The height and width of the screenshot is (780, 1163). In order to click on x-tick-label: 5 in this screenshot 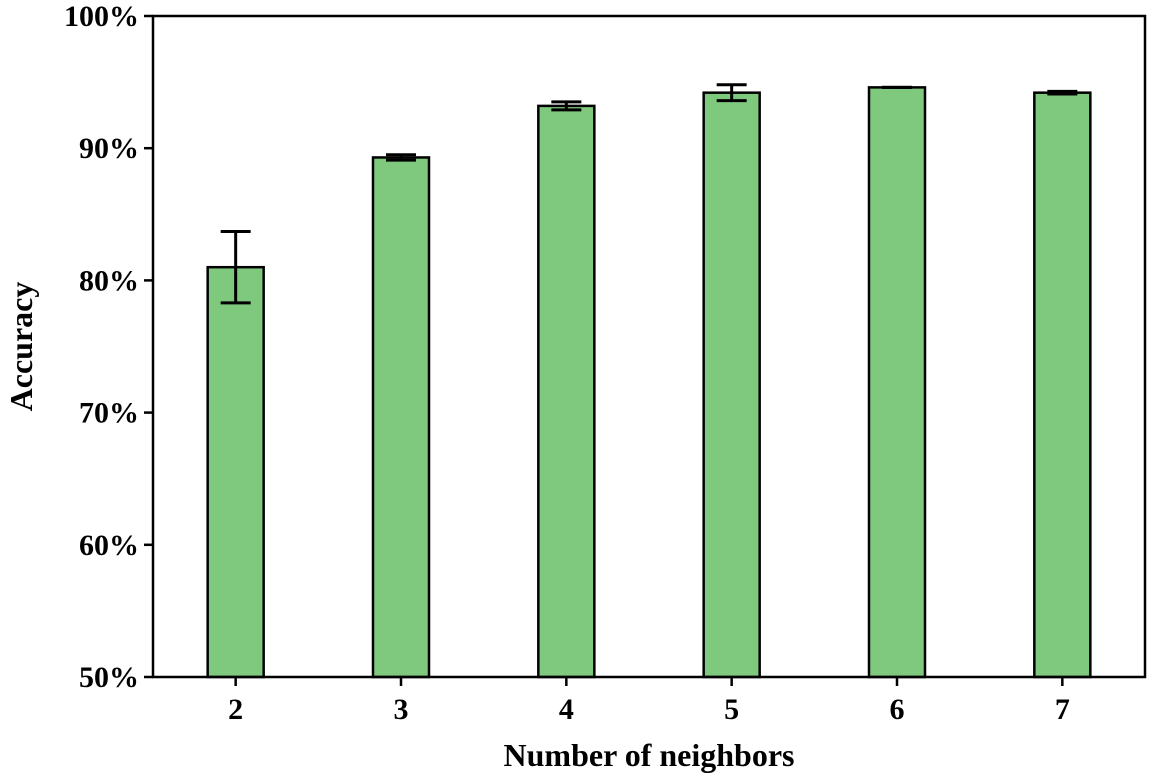, I will do `click(731, 709)`.